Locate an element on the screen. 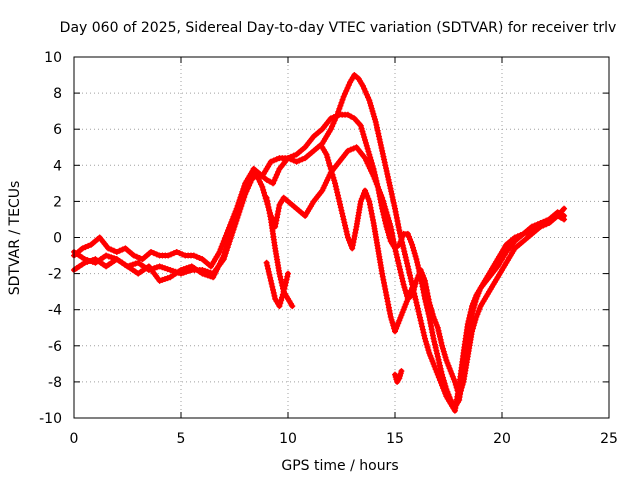  y-tick-label: -6 is located at coordinates (55, 347).